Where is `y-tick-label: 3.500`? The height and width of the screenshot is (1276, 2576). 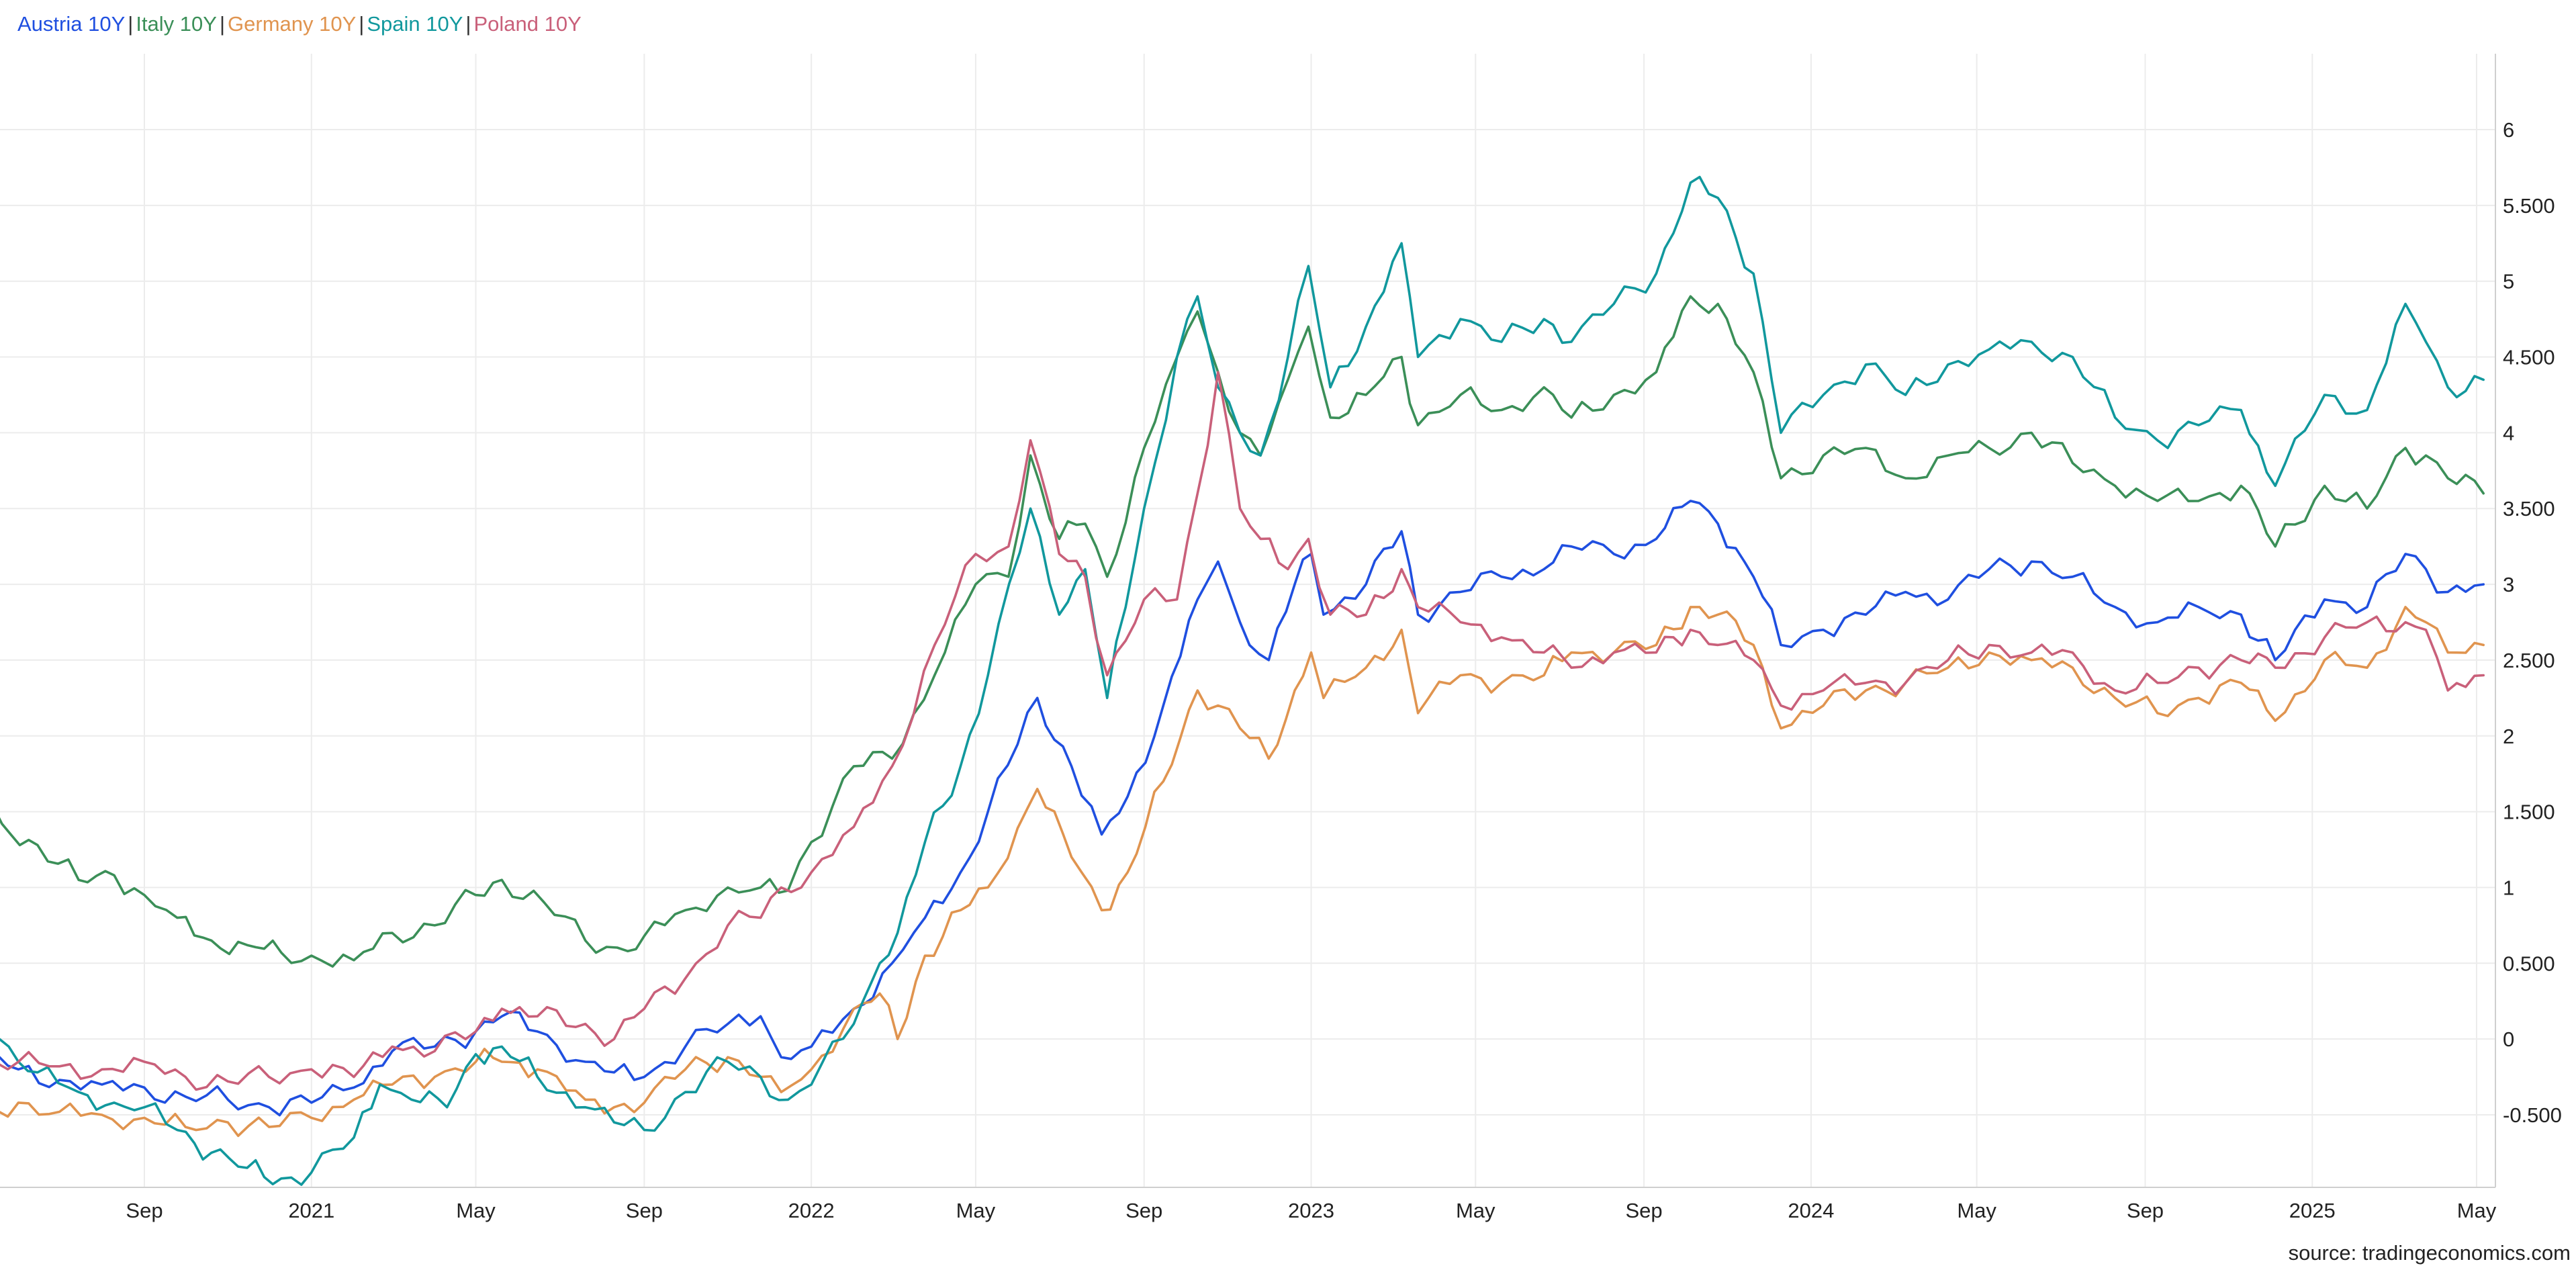 y-tick-label: 3.500 is located at coordinates (2529, 509).